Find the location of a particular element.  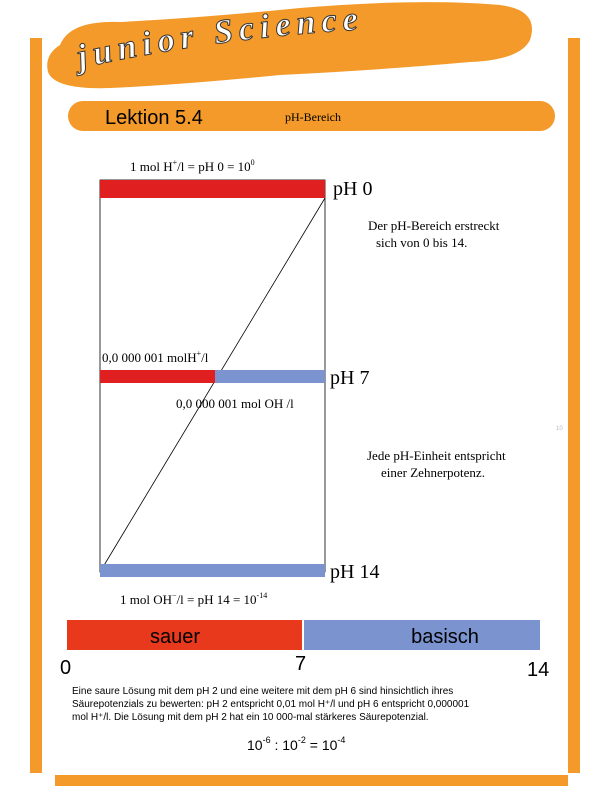

text: : 10 is located at coordinates (284, 745).